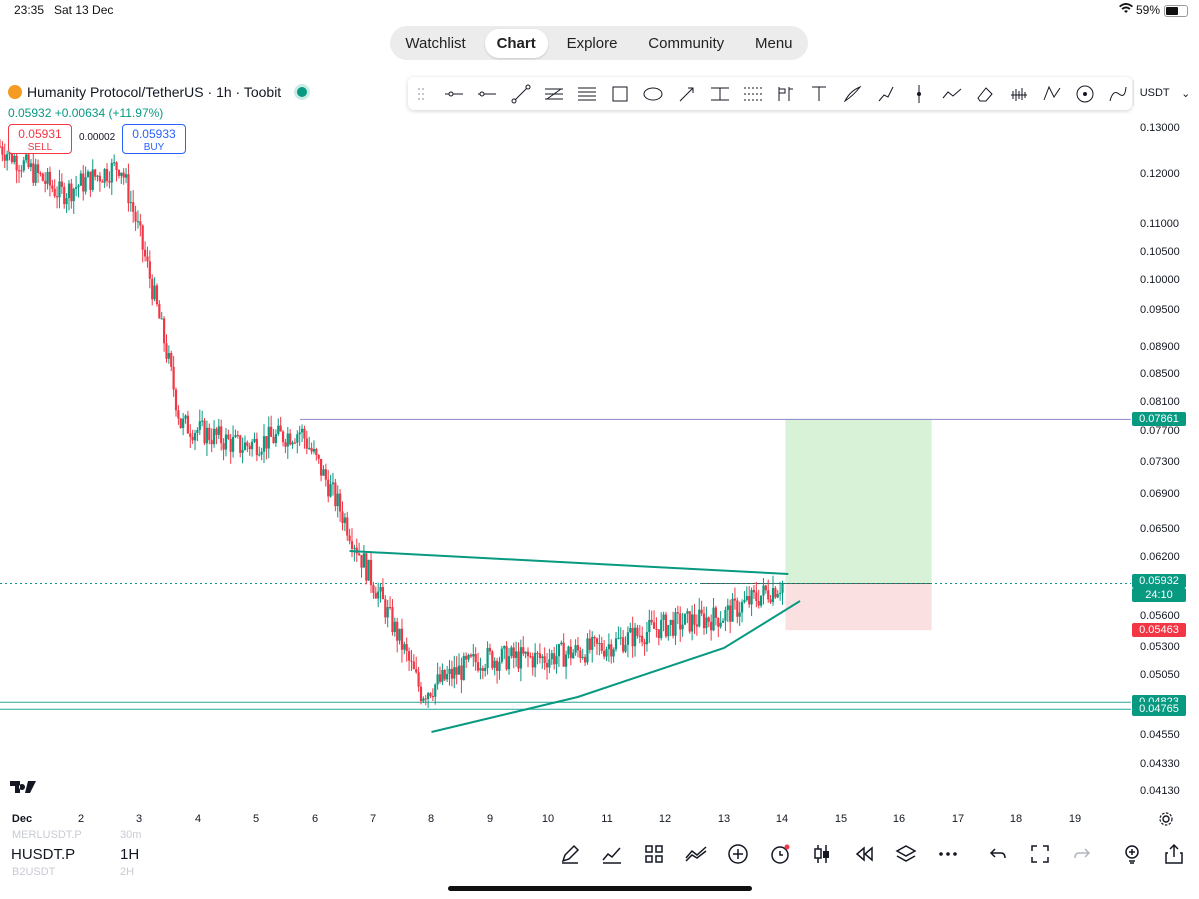 Image resolution: width=1199 pixels, height=899 pixels. I want to click on date-range-icon, so click(753, 94).